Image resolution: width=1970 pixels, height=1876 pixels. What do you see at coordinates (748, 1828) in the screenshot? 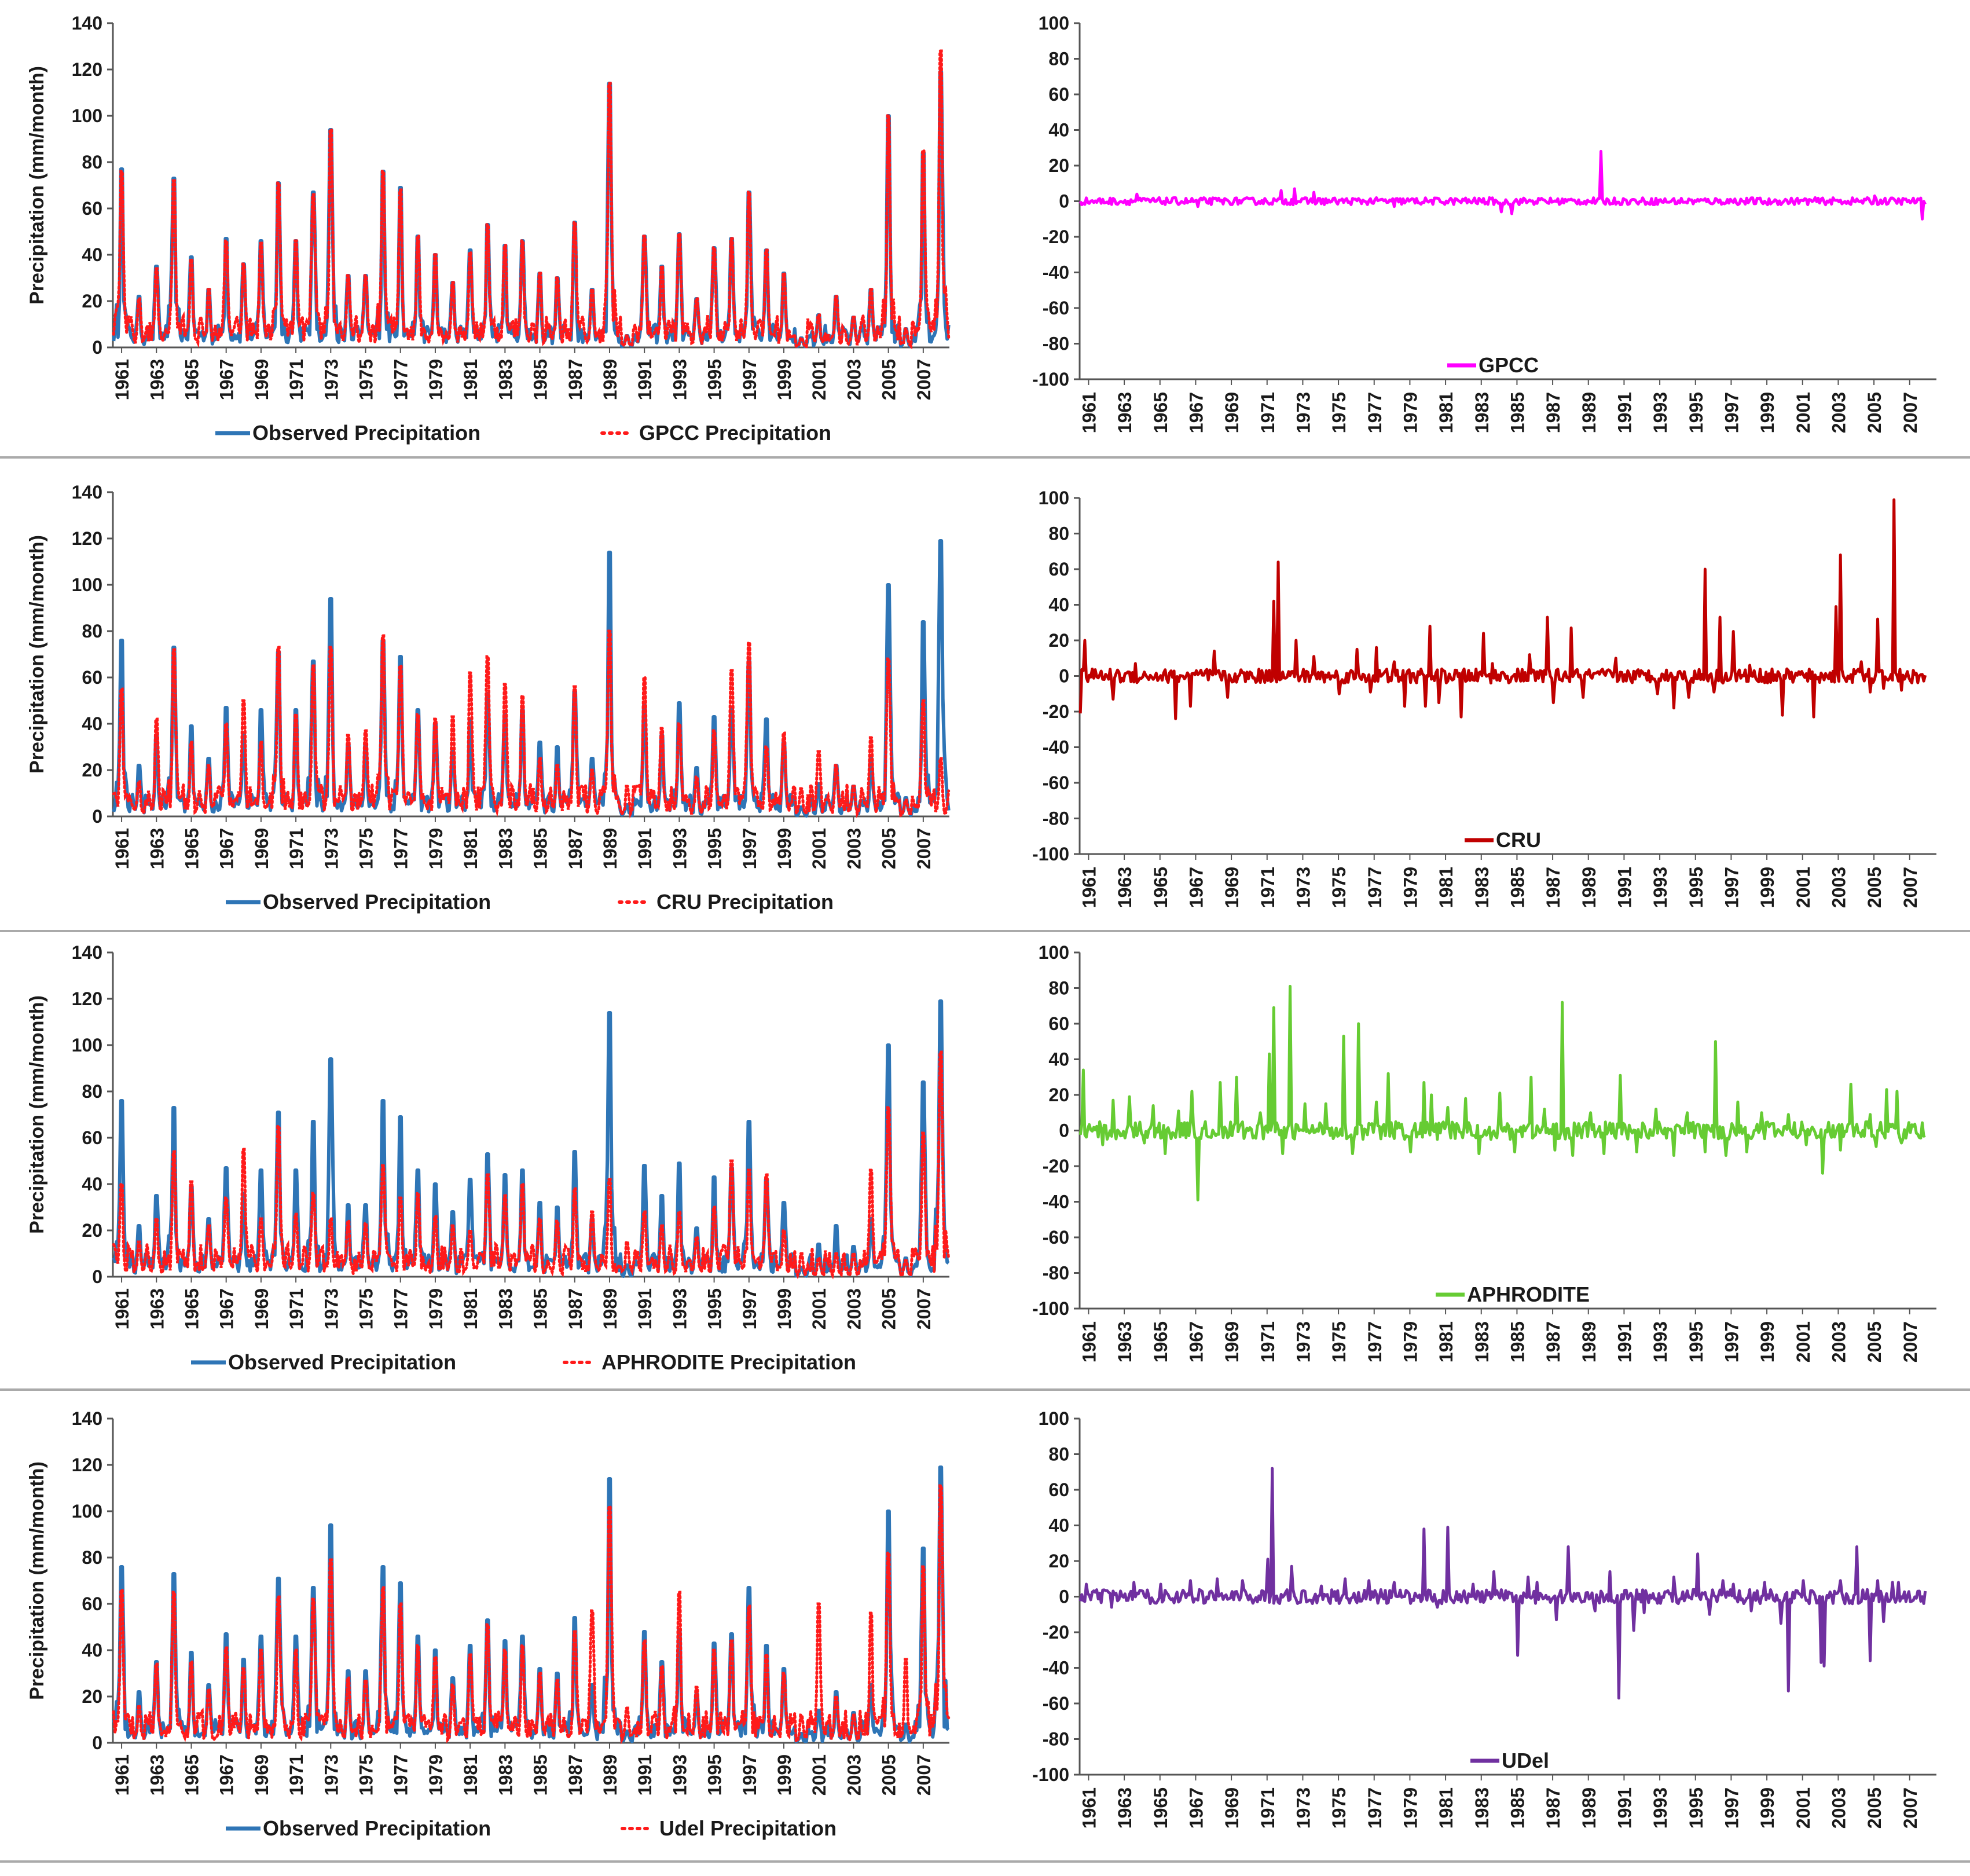
I see `legend-product-label: Udel Precipitation` at bounding box center [748, 1828].